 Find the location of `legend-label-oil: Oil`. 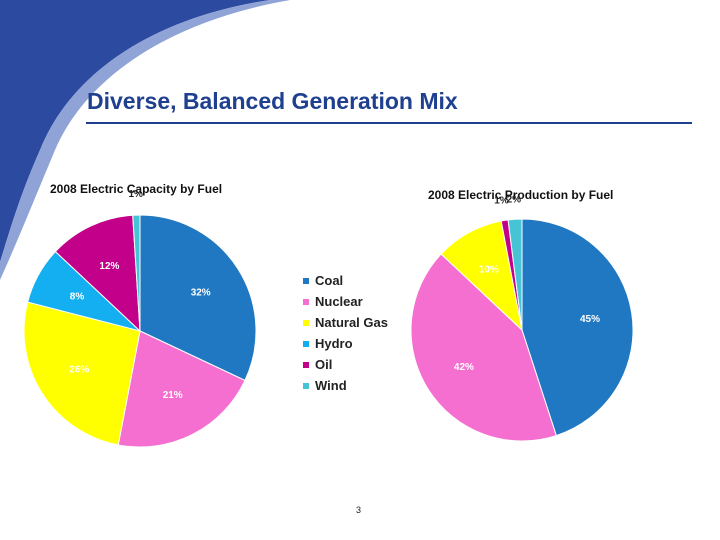

legend-label-oil: Oil is located at coordinates (324, 364).